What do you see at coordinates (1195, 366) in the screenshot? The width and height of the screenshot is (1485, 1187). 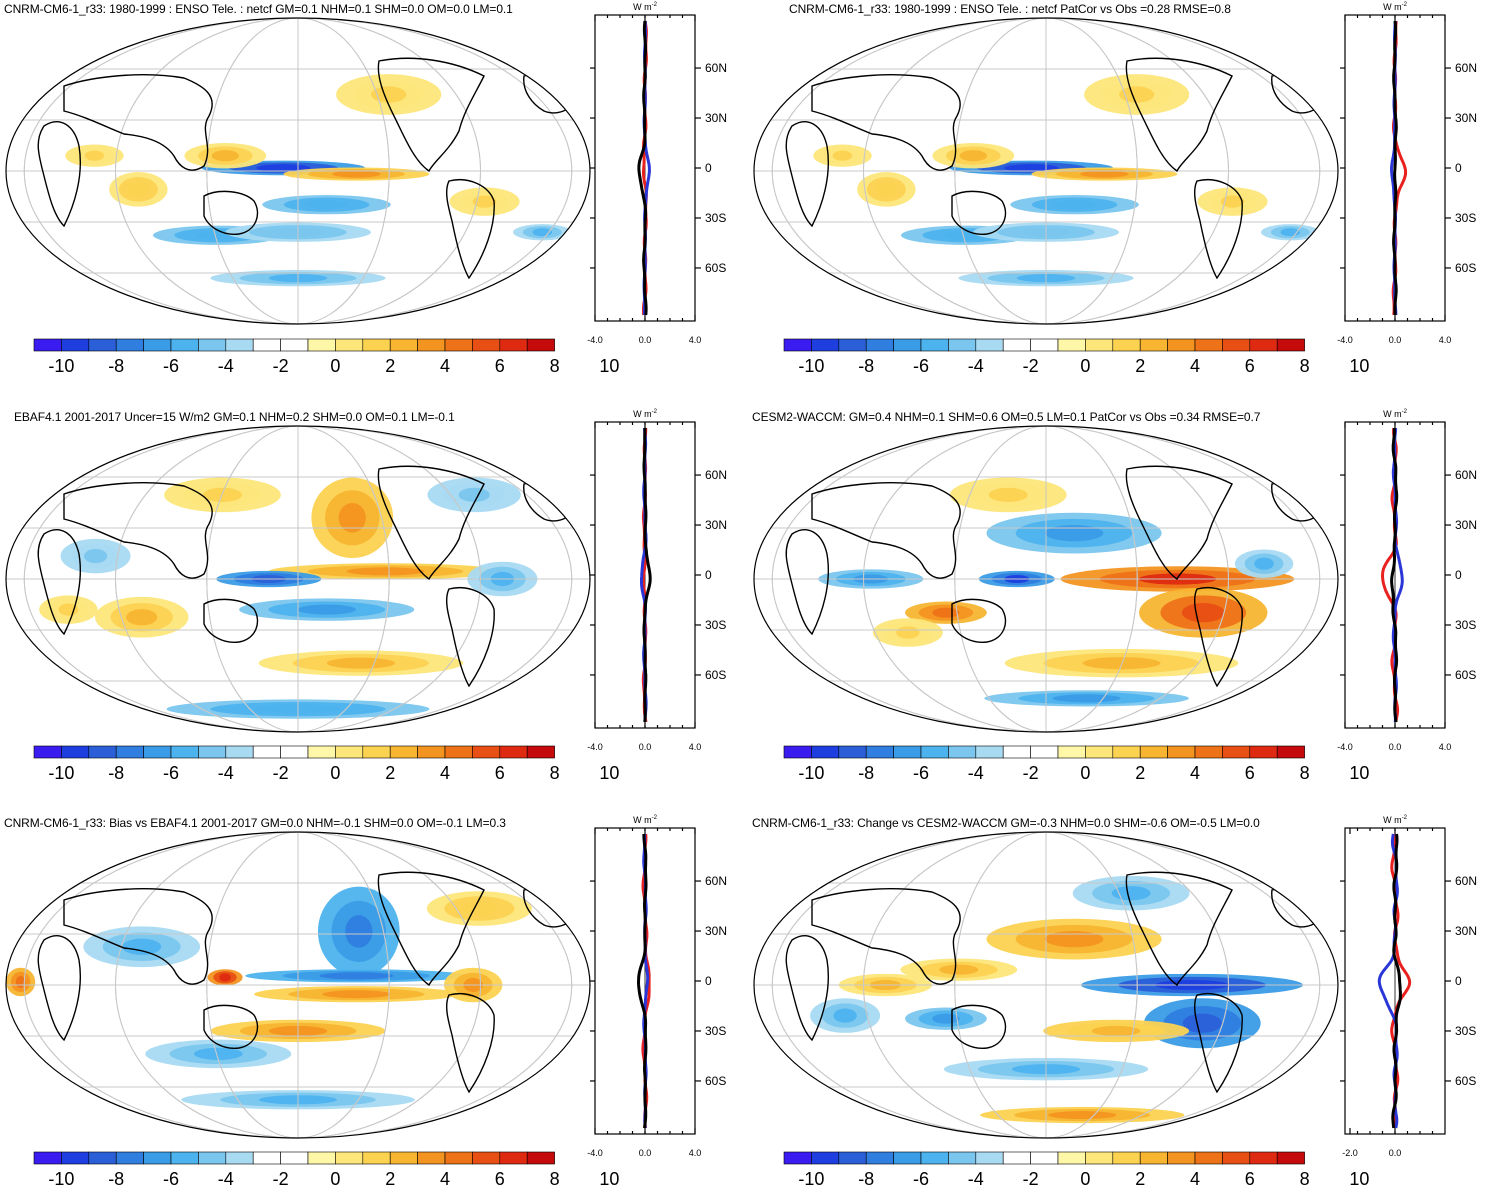 I see `colorbar-label: 4` at bounding box center [1195, 366].